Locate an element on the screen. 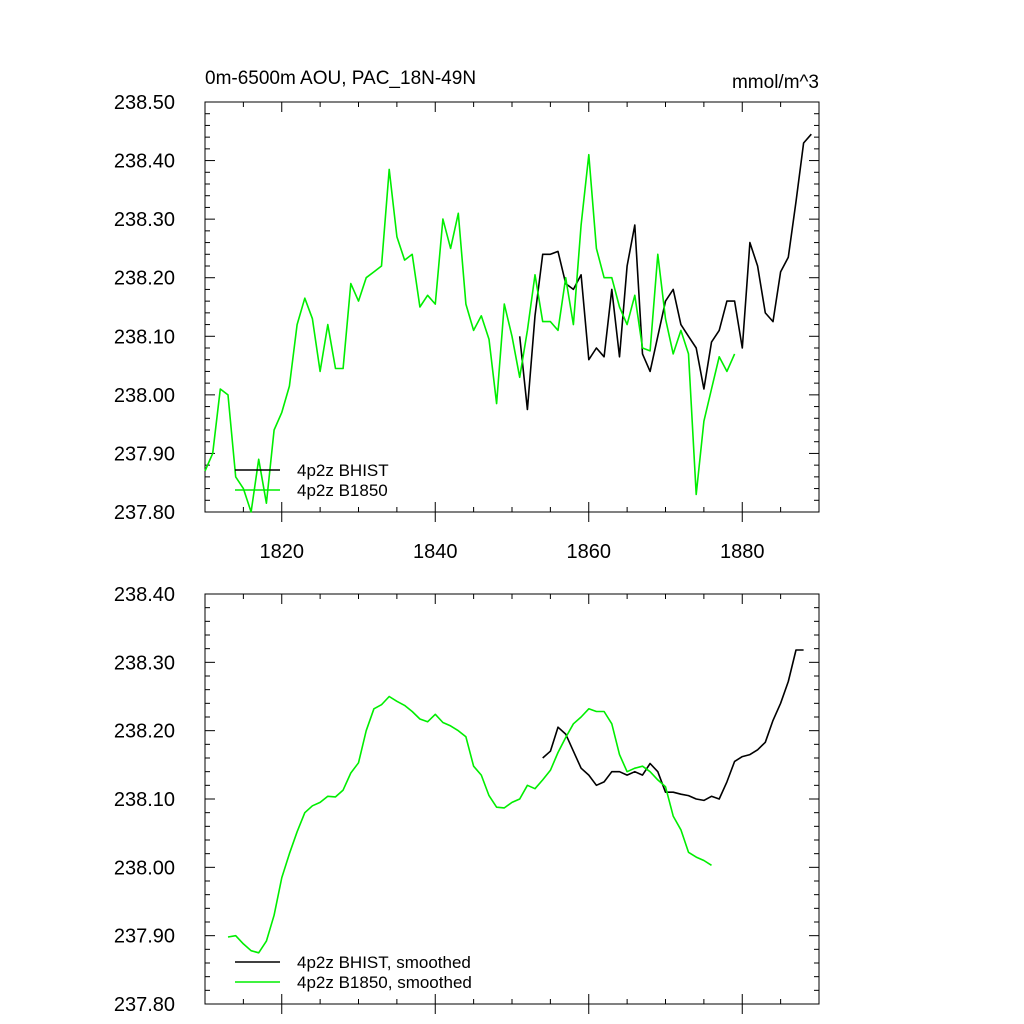 The width and height of the screenshot is (1024, 1024). legend-label: 4p2z B1850, smoothed is located at coordinates (384, 982).